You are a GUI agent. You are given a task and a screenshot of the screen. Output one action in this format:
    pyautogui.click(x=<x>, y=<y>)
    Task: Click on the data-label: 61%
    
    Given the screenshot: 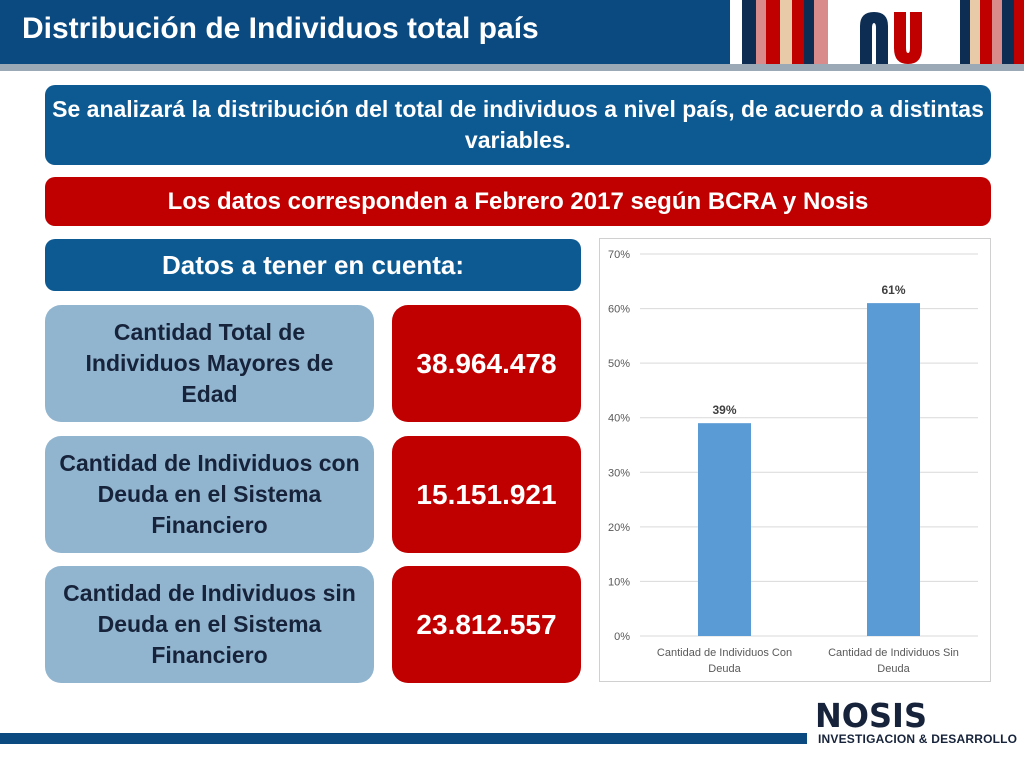 What is the action you would take?
    pyautogui.click(x=893, y=290)
    